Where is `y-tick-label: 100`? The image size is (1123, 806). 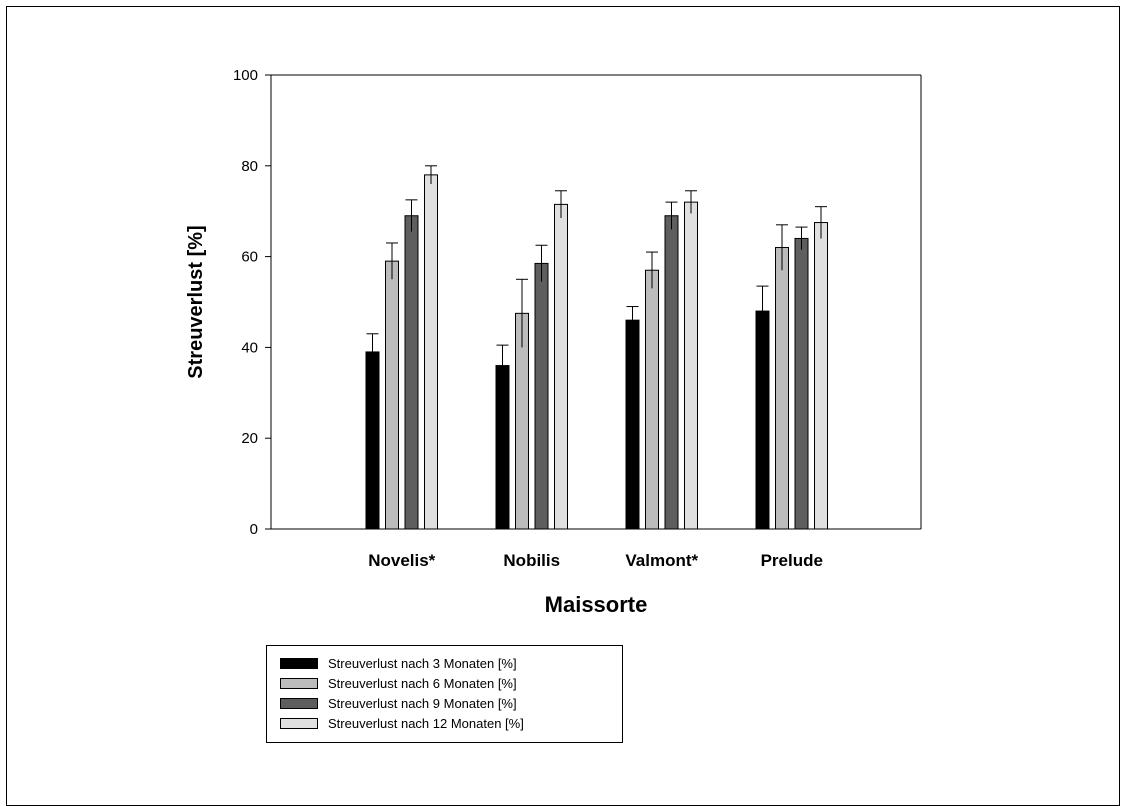 y-tick-label: 100 is located at coordinates (245, 75).